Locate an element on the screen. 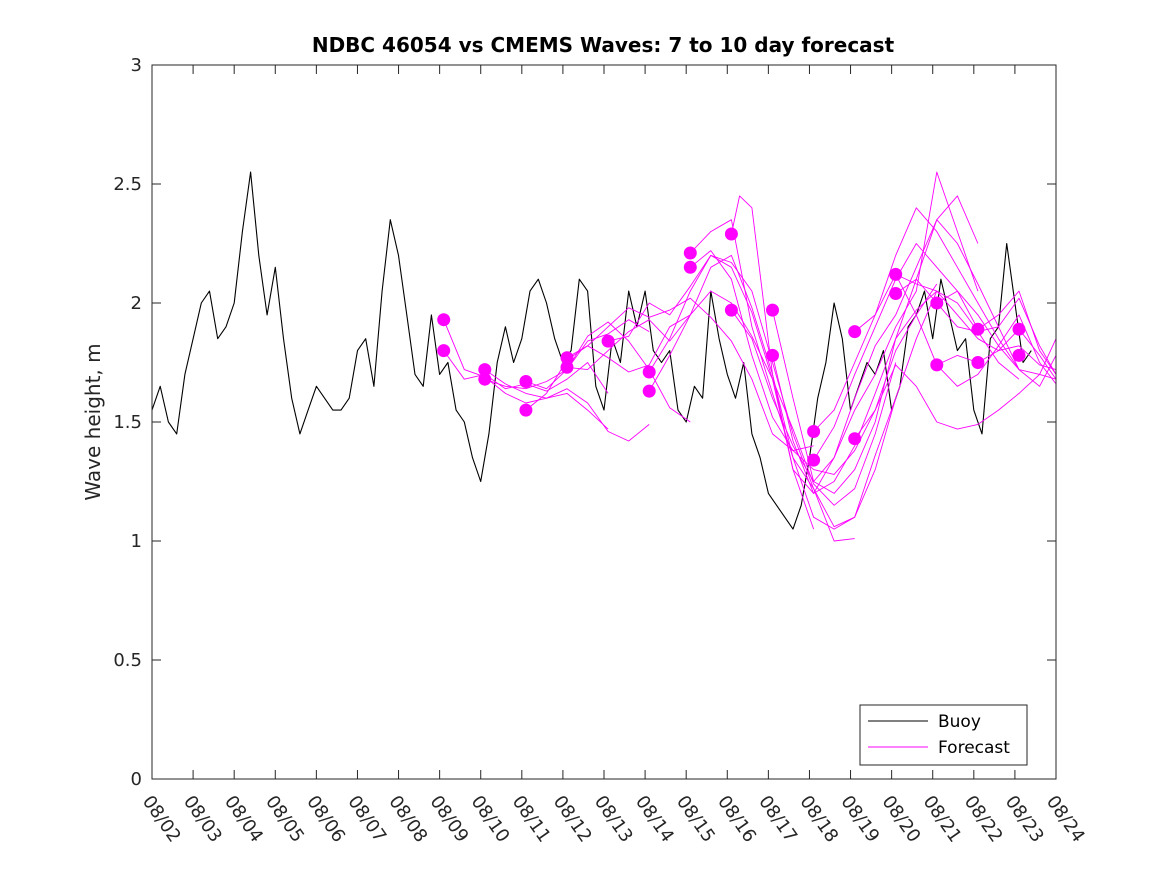 This screenshot has width=1167, height=875. x-tick-label: 08/12 is located at coordinates (572, 819).